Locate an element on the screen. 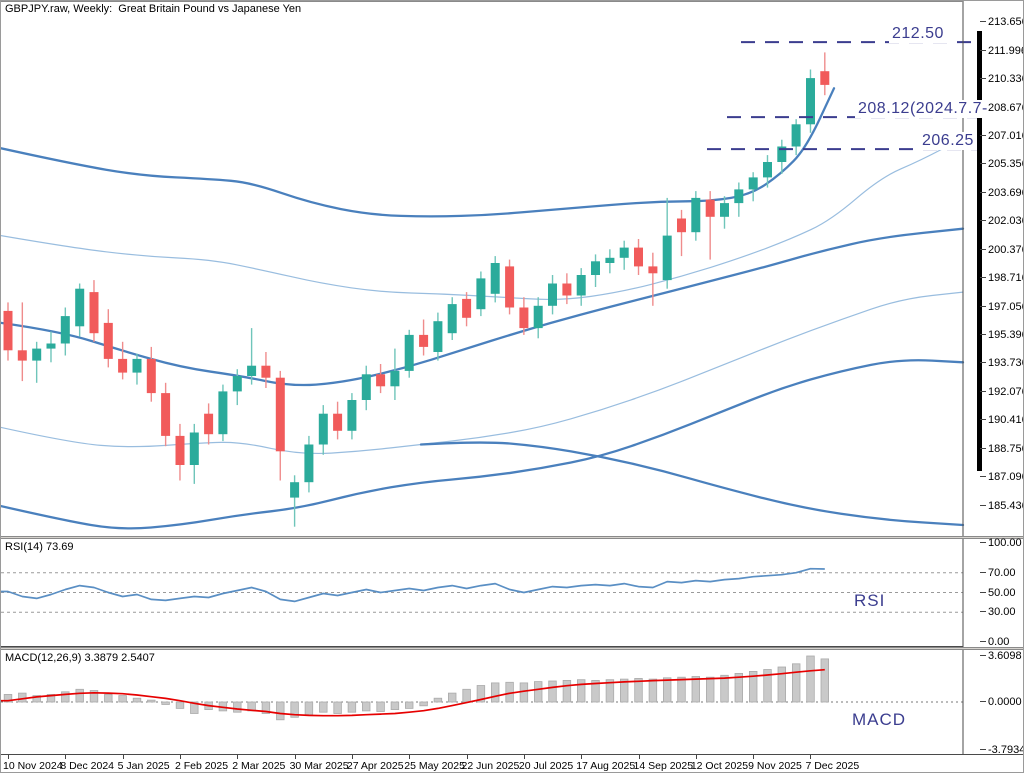 This screenshot has width=1024, height=773. price-tick-4-tick is located at coordinates (983, 135).